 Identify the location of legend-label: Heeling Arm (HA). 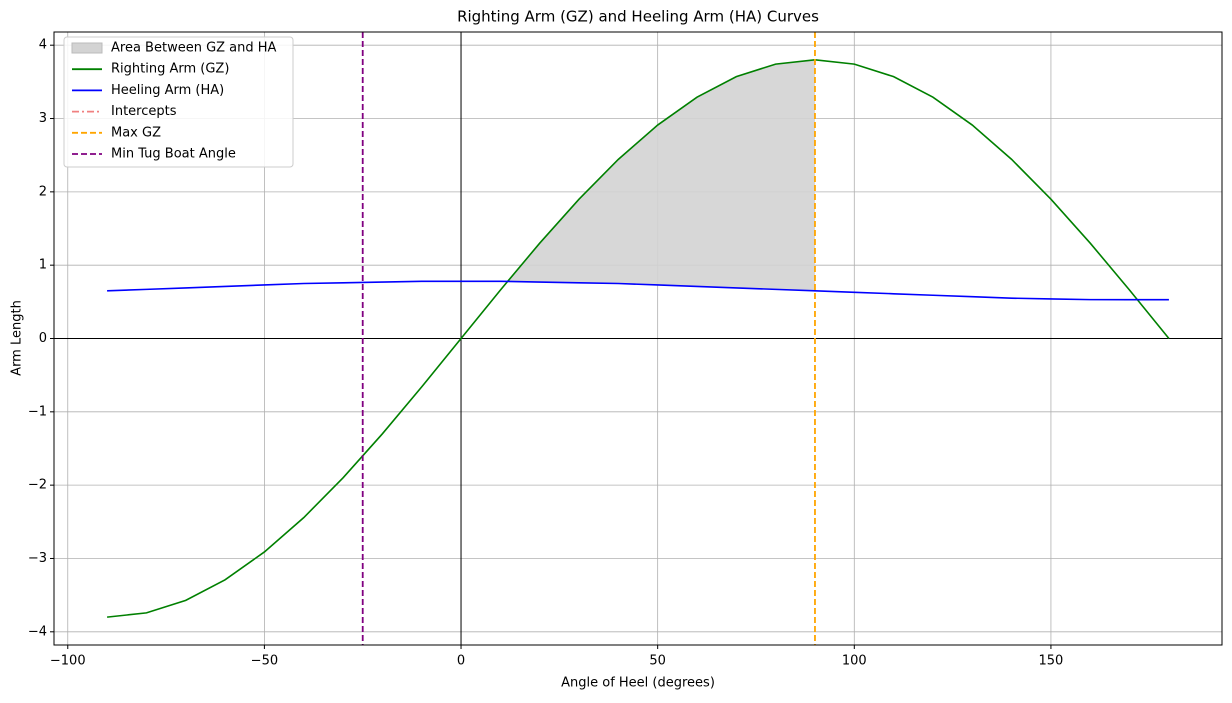
(167, 90).